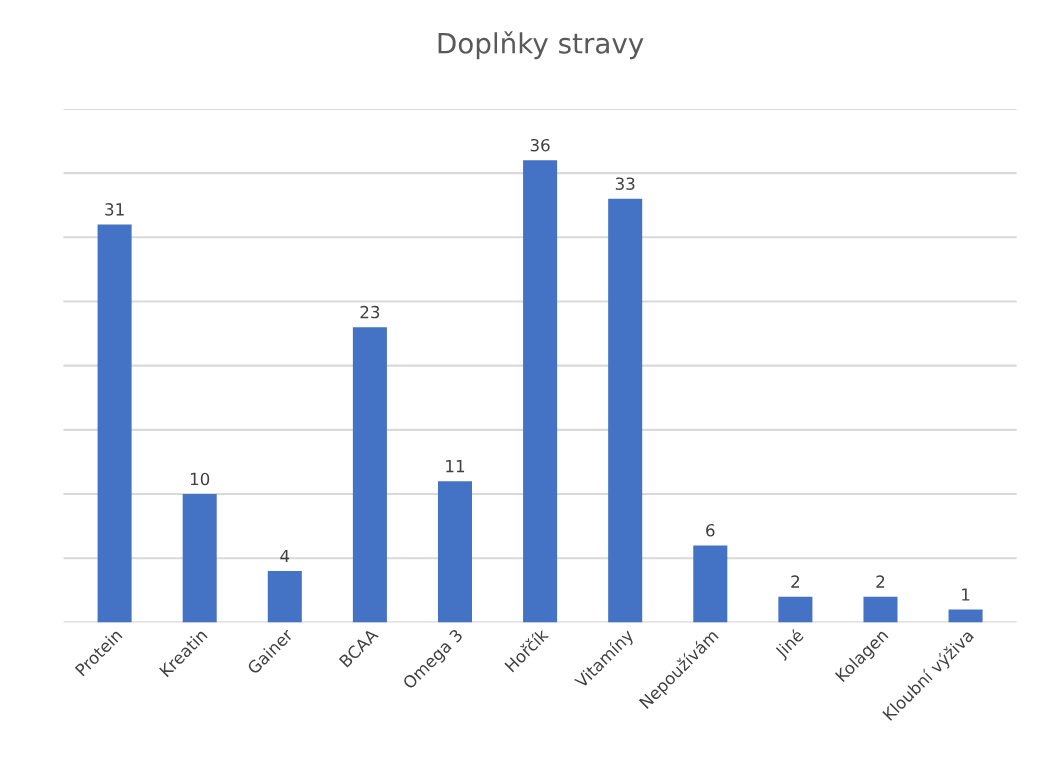 This screenshot has height=778, width=1059. I want to click on chart-title: Doplňky stravy, so click(541, 45).